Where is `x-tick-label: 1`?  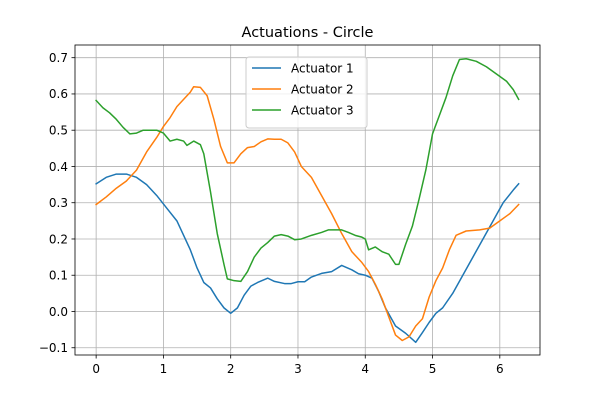 x-tick-label: 1 is located at coordinates (164, 369).